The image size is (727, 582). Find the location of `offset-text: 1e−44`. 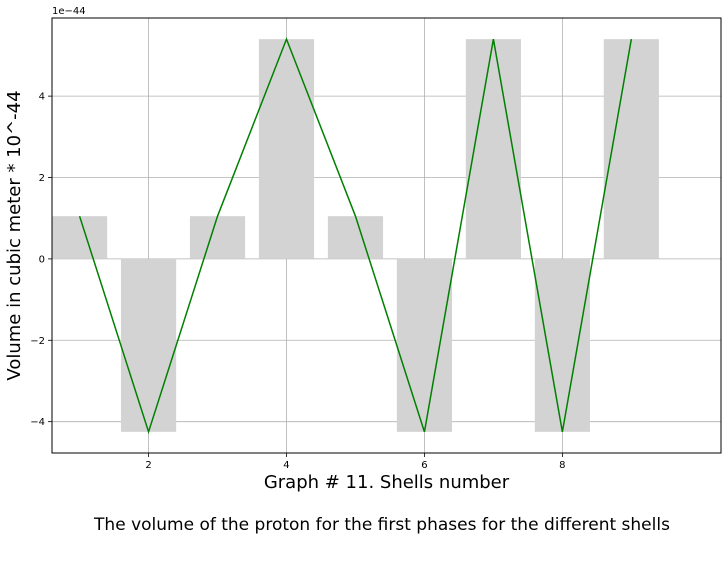

offset-text: 1e−44 is located at coordinates (69, 11).